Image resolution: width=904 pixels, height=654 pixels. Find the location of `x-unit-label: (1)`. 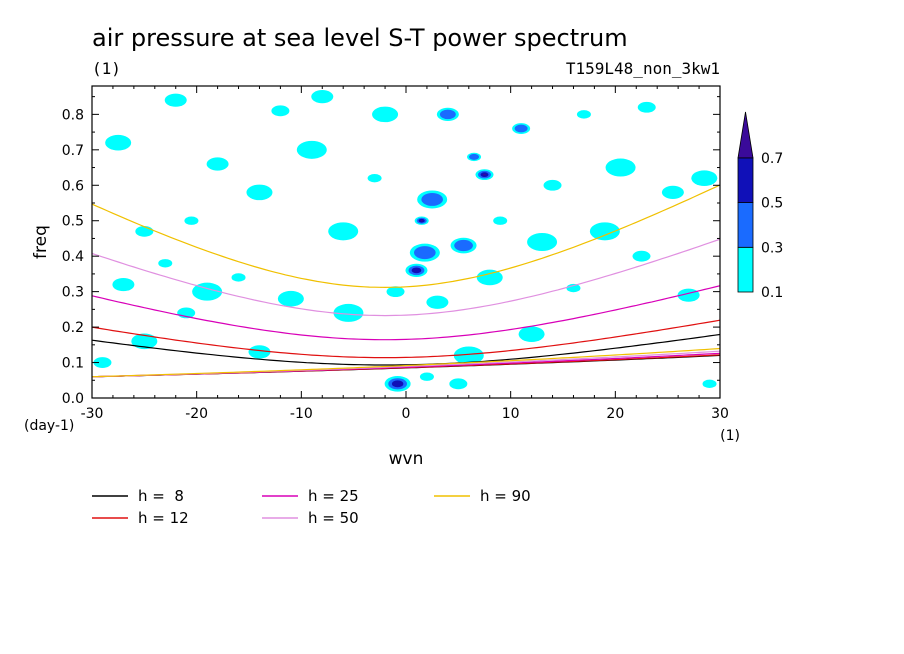

x-unit-label: (1) is located at coordinates (730, 436).